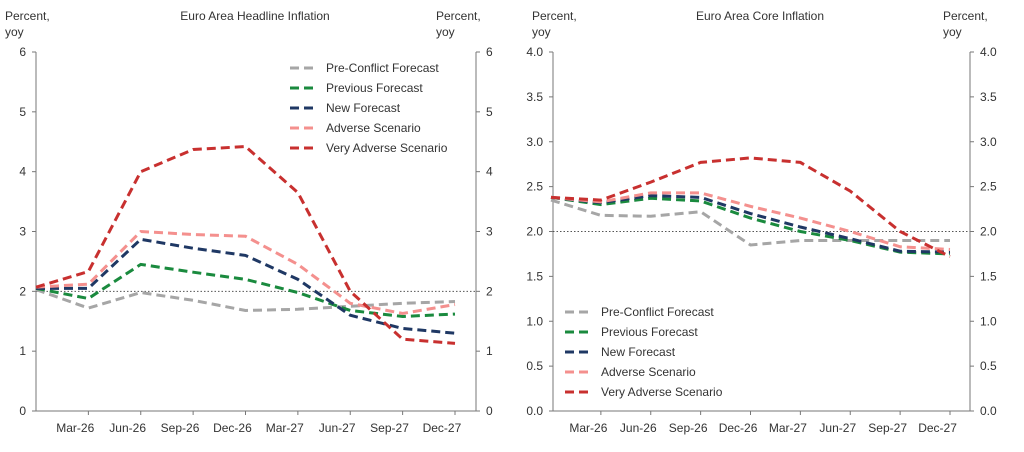  I want to click on y-tick-label-right: 0.0, so click(988, 411).